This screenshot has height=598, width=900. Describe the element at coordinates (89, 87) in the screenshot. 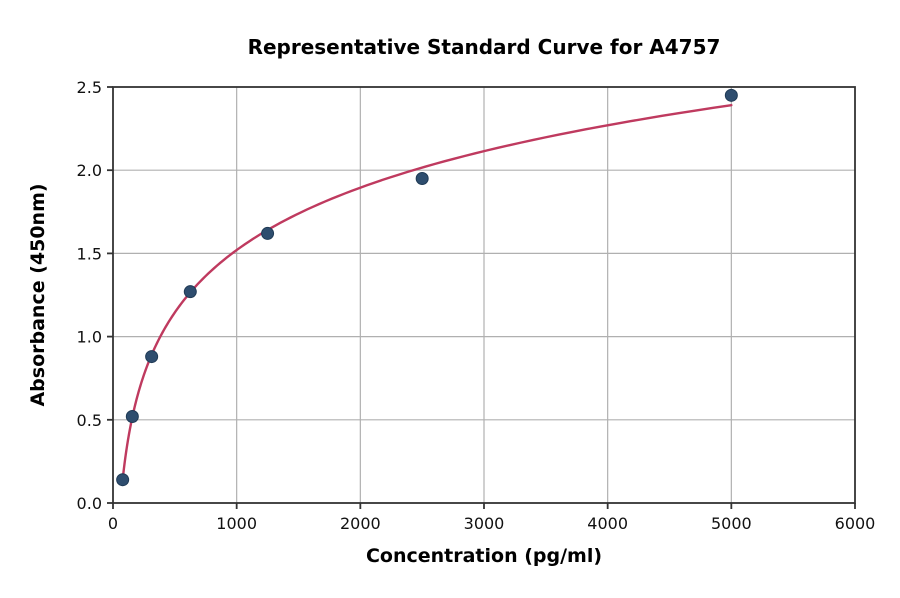

I see `y-tick-label: 2.5` at that location.